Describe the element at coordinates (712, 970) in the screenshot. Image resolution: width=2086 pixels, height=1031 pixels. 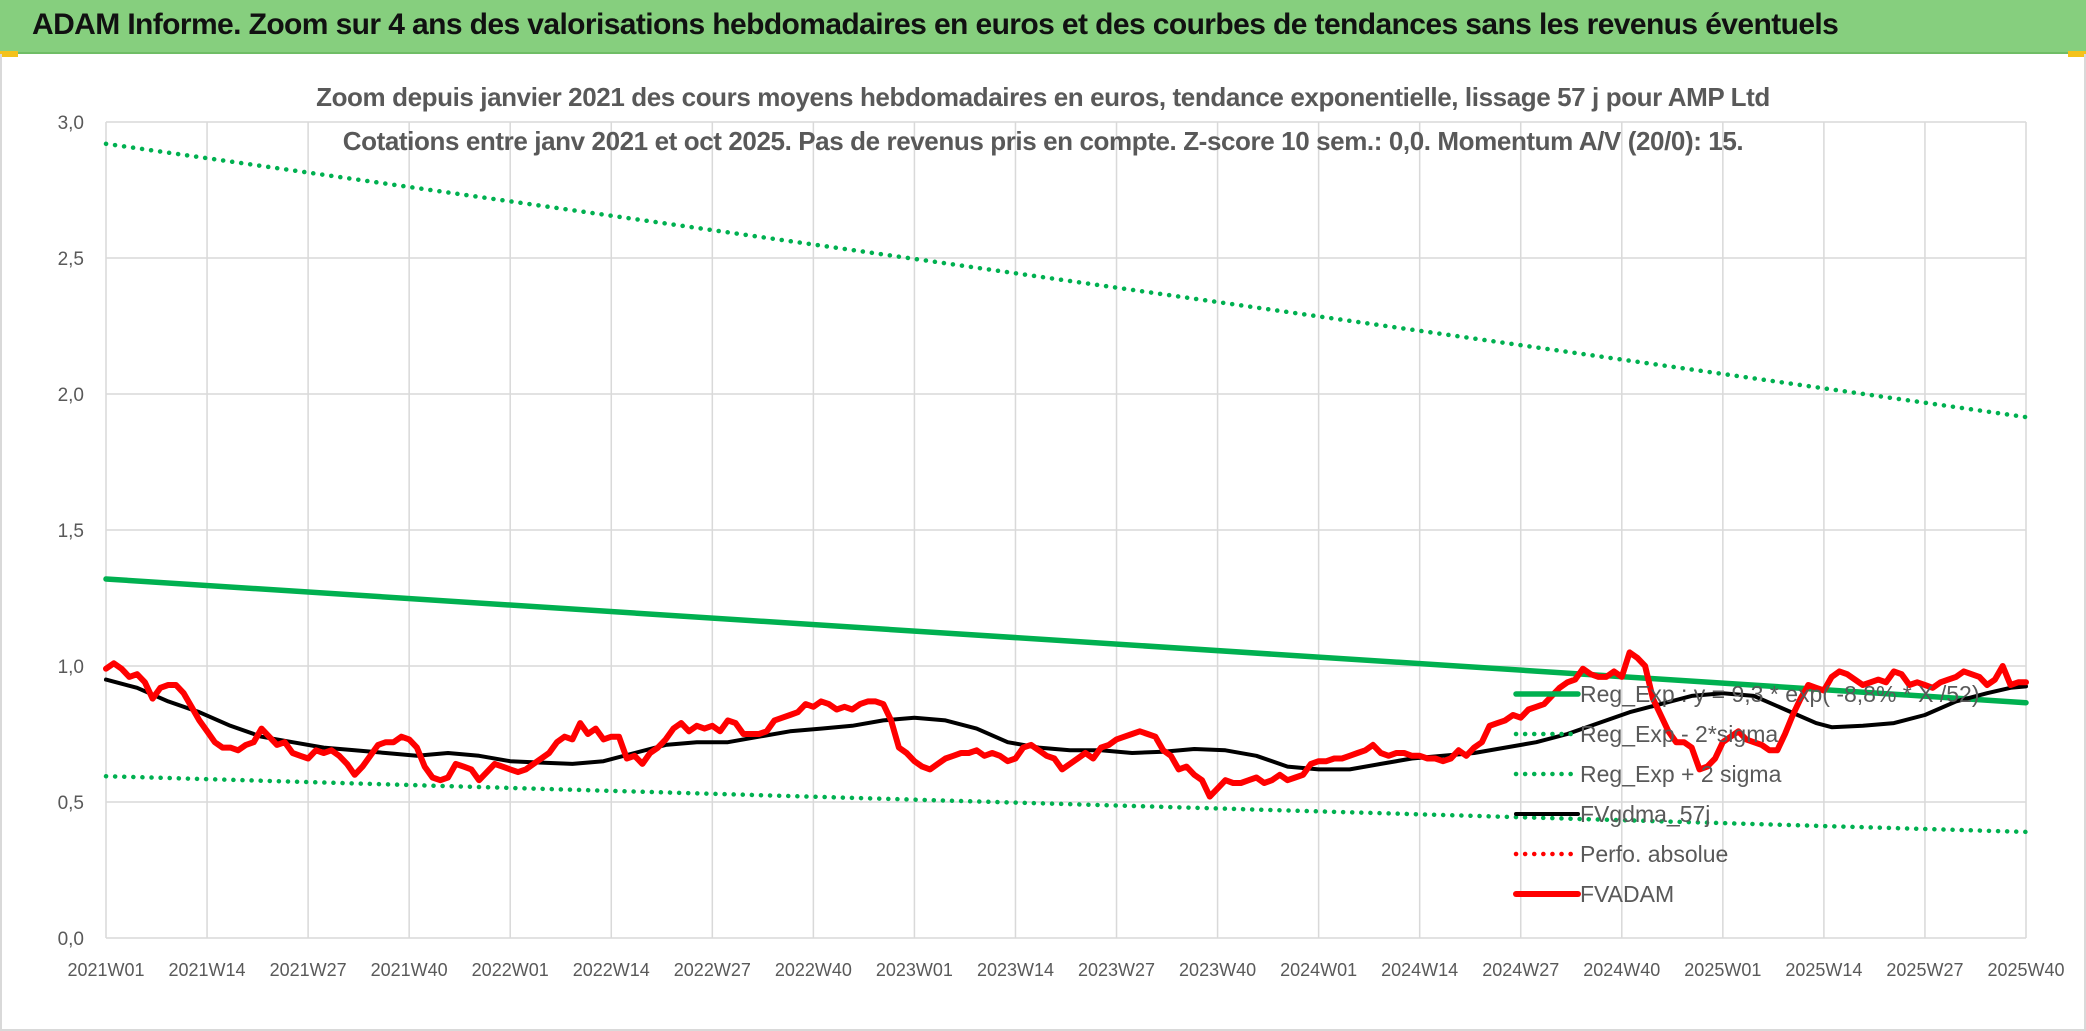
I see `x-tick-label: 2022W27` at that location.